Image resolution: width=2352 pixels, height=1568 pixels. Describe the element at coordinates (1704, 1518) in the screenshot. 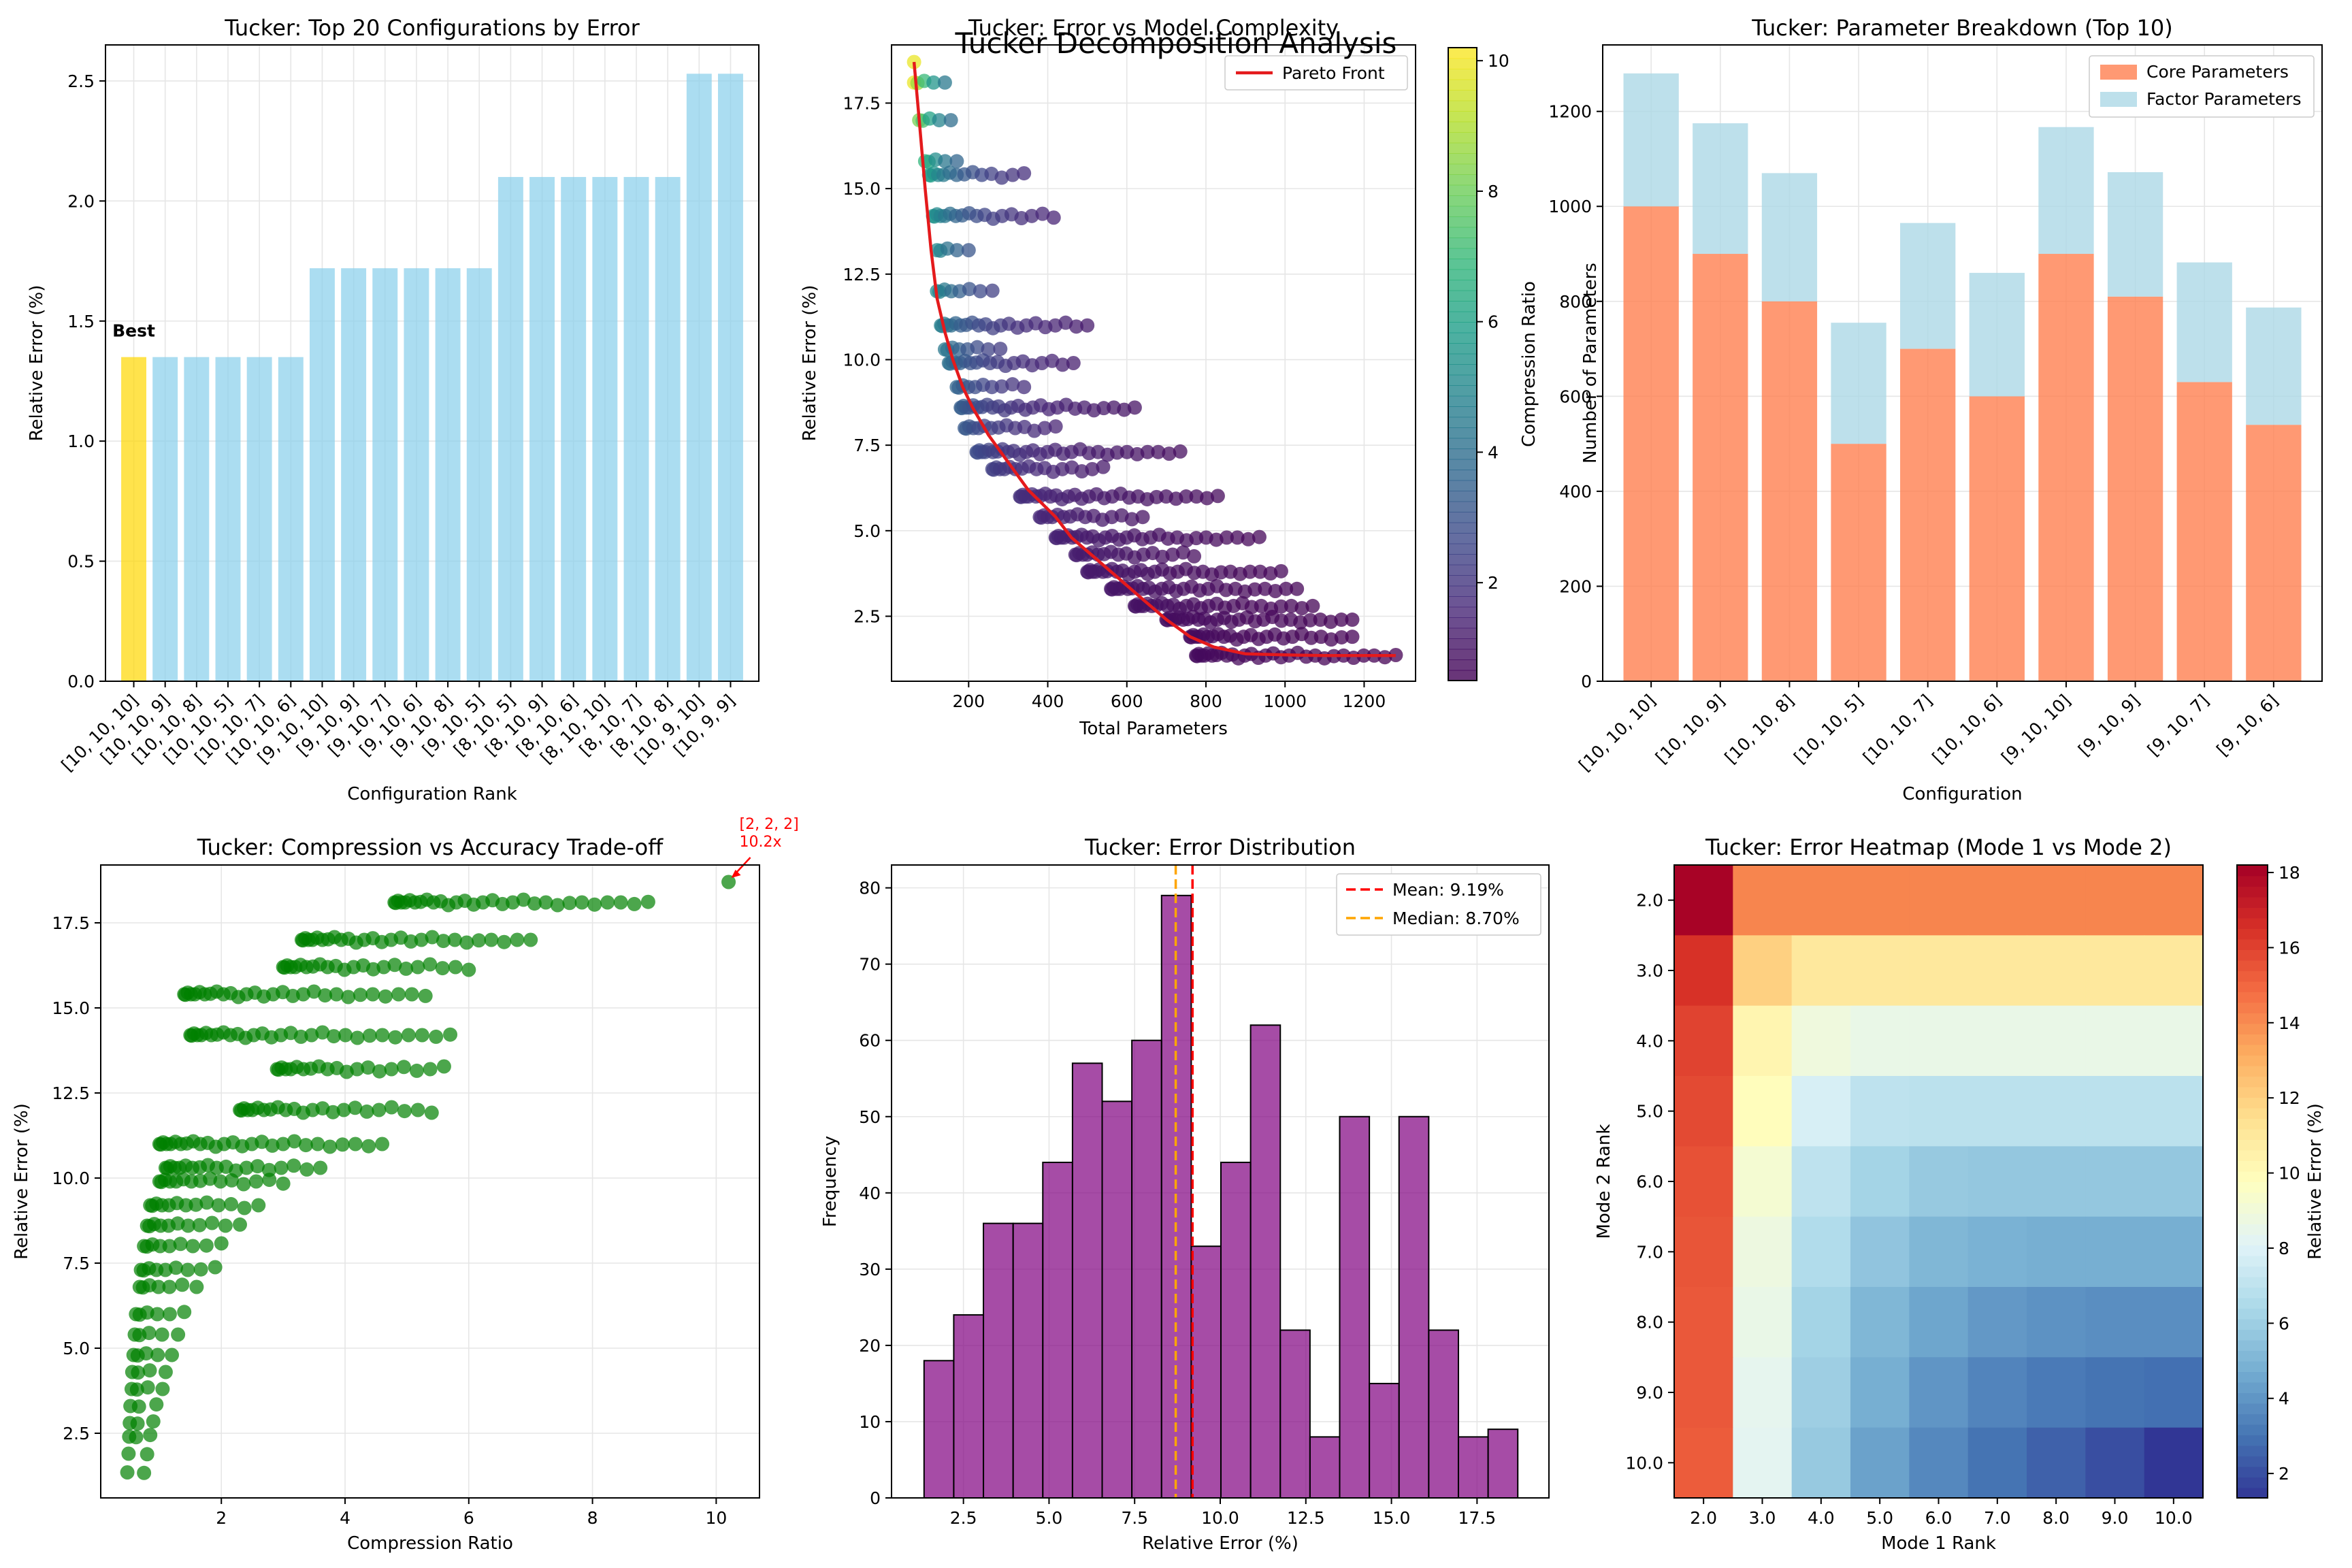

I see `x-tick-label: 2.0` at that location.